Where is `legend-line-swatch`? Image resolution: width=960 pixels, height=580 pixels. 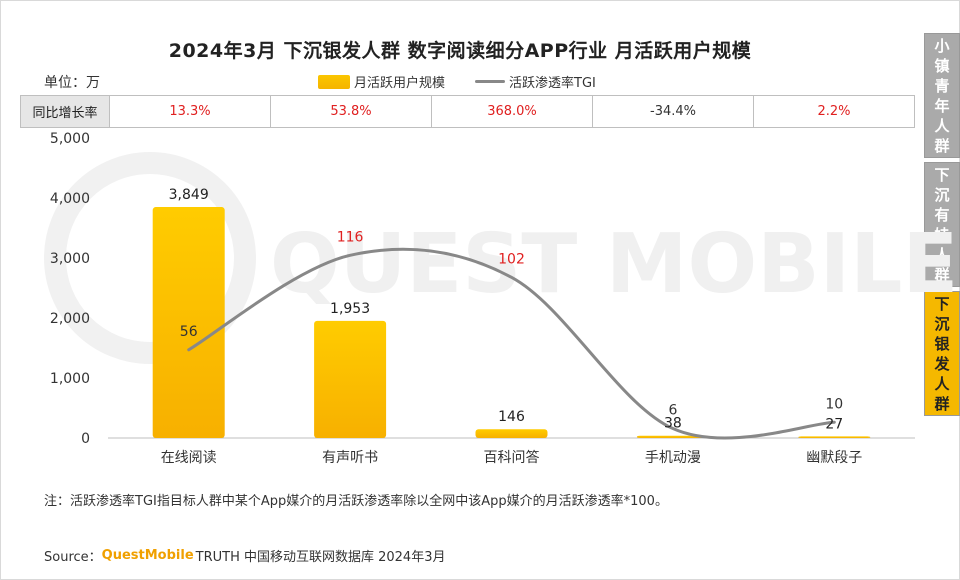
legend-line-swatch is located at coordinates (490, 81).